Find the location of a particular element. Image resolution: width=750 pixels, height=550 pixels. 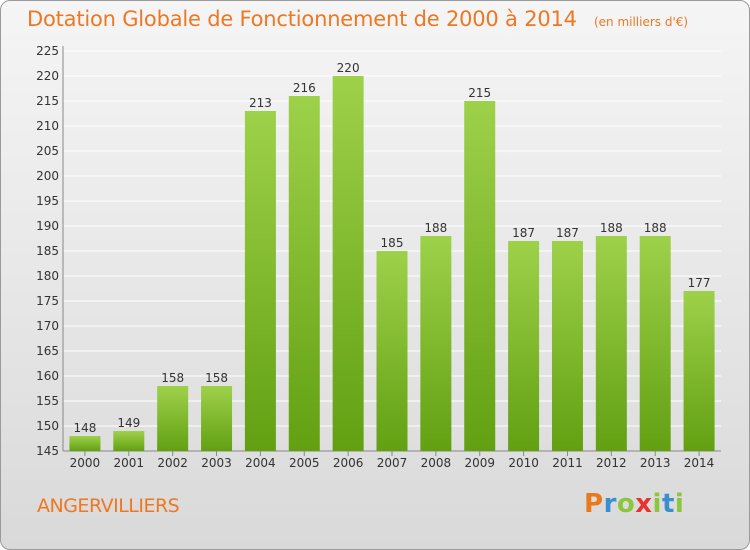

y-tick-label: 160 is located at coordinates (47, 376).